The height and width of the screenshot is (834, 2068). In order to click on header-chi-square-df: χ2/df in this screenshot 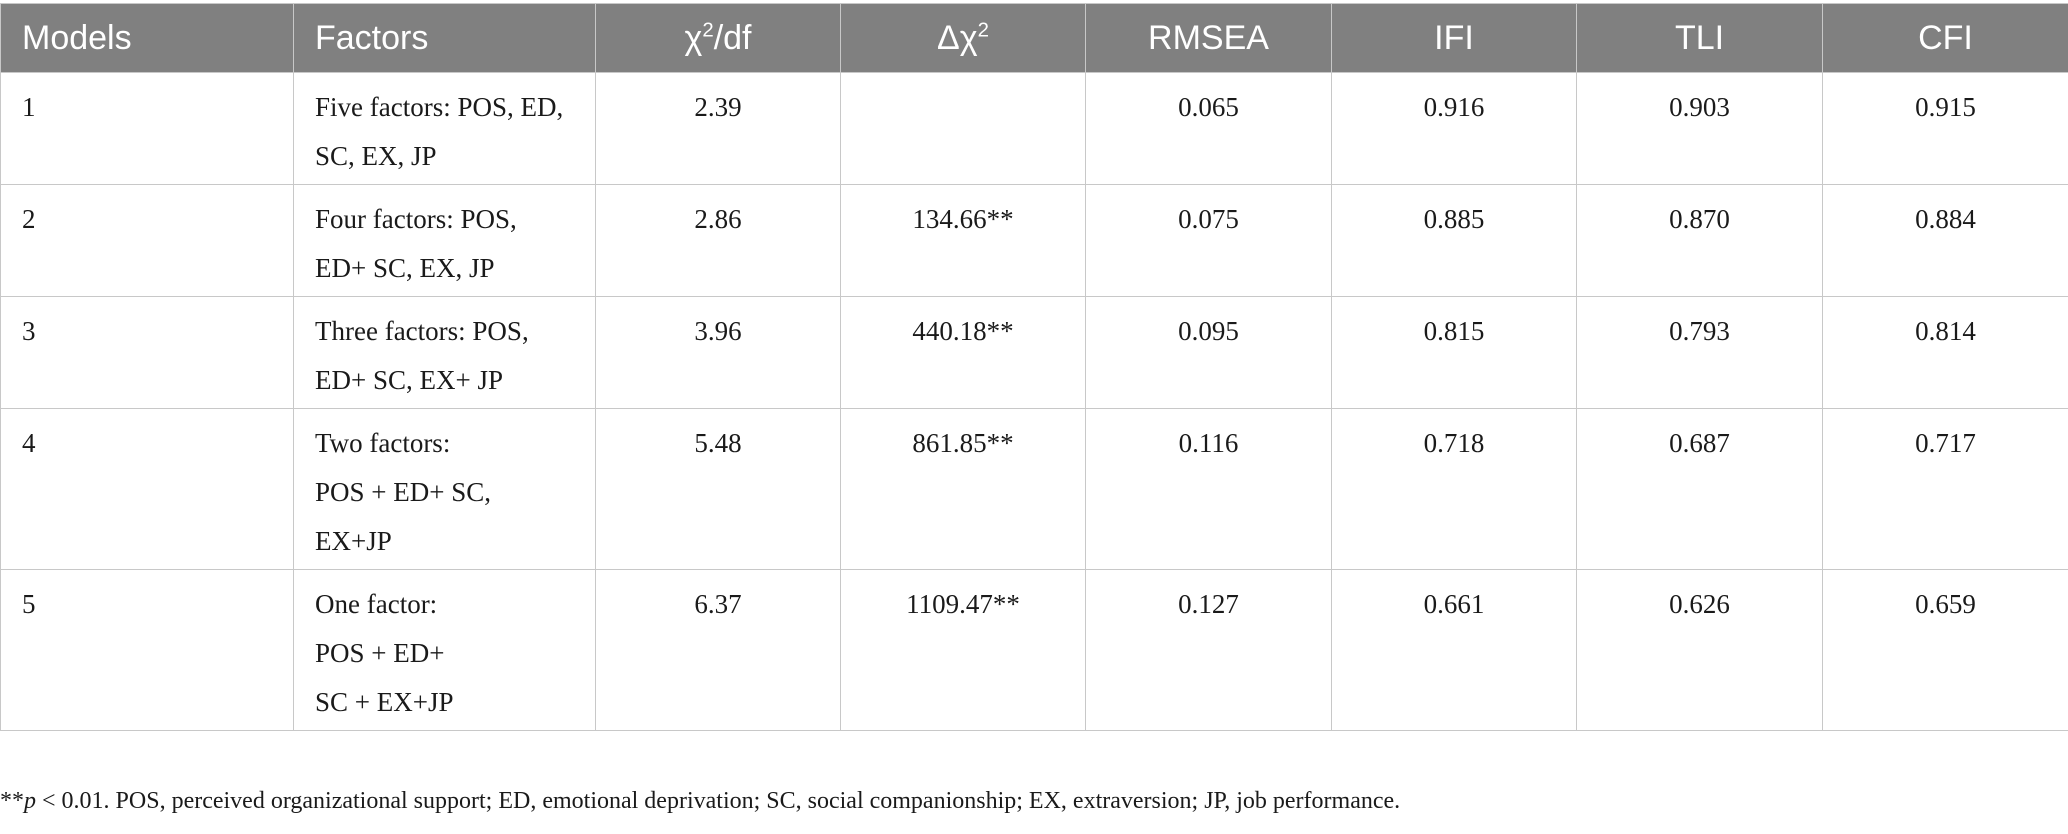, I will do `click(718, 38)`.